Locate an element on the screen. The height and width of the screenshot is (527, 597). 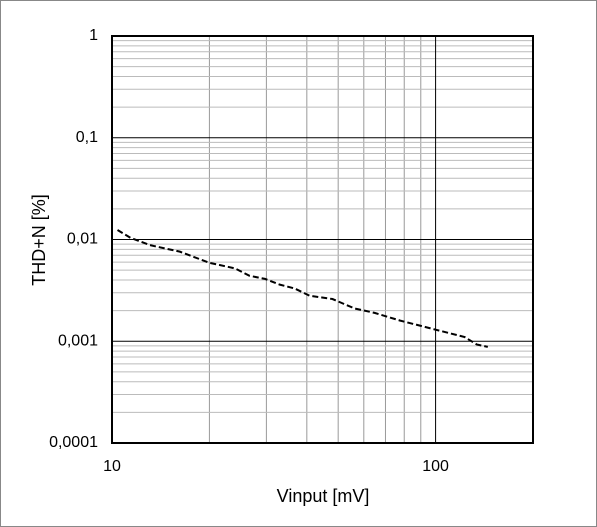
y-axis-label: THD+N [%] is located at coordinates (39, 240).